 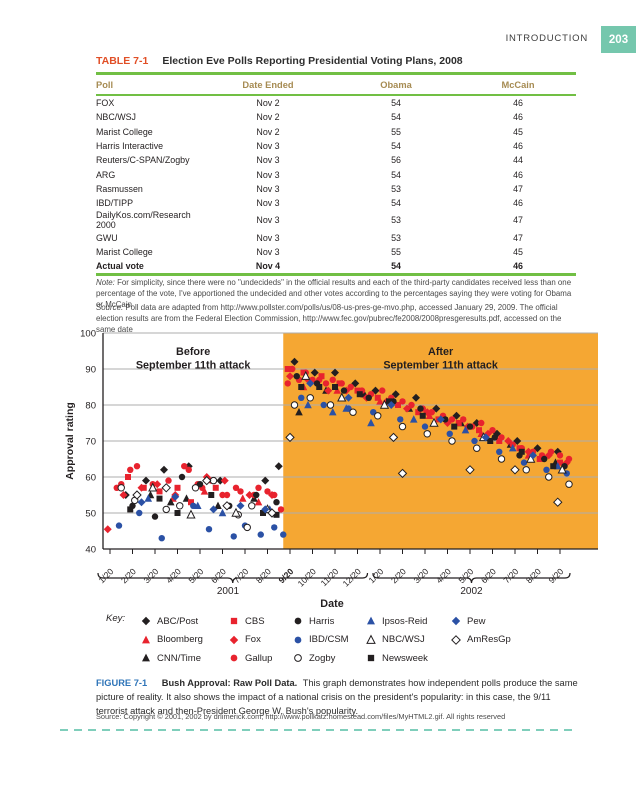 What do you see at coordinates (618, 39) in the screenshot?
I see `page-number-badge: 203` at bounding box center [618, 39].